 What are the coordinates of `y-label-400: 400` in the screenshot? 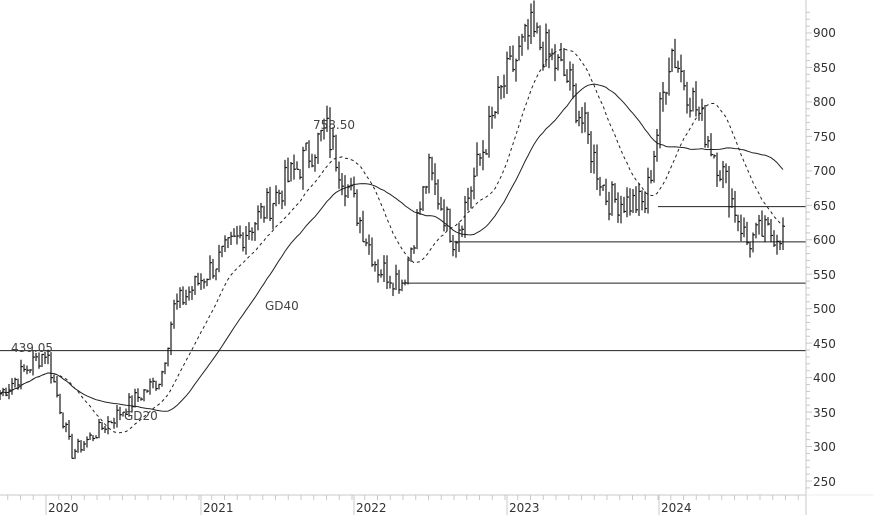 It's located at (824, 378).